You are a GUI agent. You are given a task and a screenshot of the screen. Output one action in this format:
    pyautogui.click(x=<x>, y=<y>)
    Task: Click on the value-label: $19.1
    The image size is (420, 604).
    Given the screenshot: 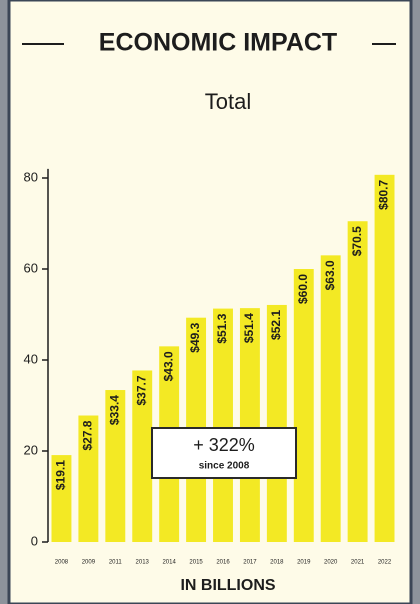 What is the action you would take?
    pyautogui.click(x=61, y=475)
    